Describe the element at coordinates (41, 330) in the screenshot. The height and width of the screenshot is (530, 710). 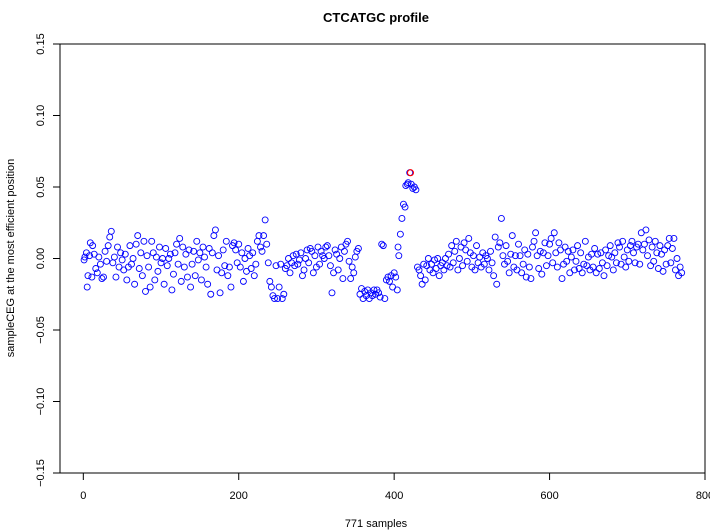
I see `y-tick-label: −0.05` at that location.